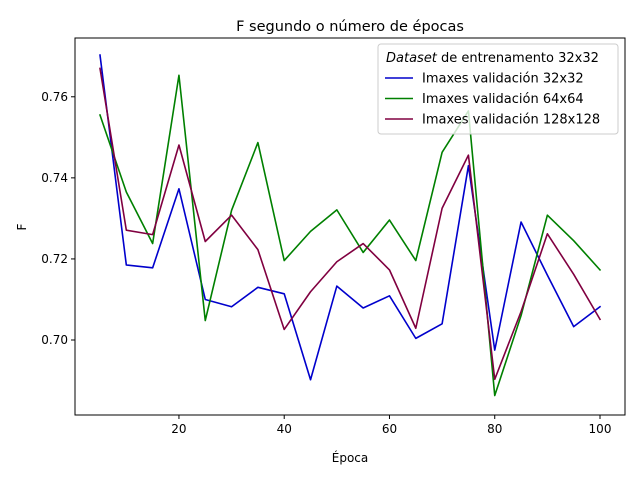  Describe the element at coordinates (389, 429) in the screenshot. I see `x-tick-label: 60` at that location.